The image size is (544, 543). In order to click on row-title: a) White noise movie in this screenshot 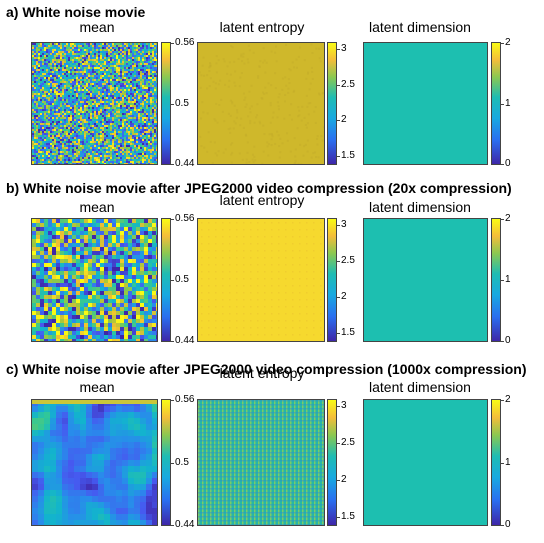, I will do `click(76, 12)`.